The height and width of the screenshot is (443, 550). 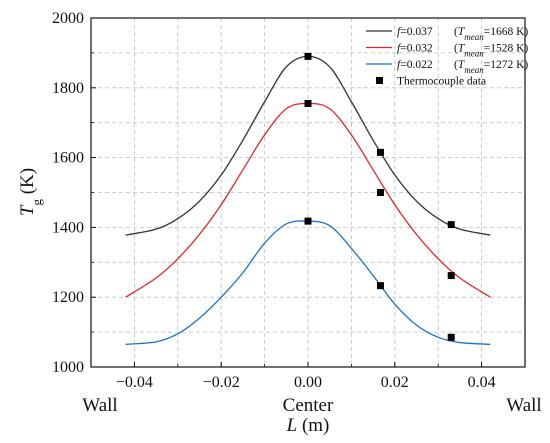 What do you see at coordinates (27, 210) in the screenshot?
I see `y-axis-symbol: T` at bounding box center [27, 210].